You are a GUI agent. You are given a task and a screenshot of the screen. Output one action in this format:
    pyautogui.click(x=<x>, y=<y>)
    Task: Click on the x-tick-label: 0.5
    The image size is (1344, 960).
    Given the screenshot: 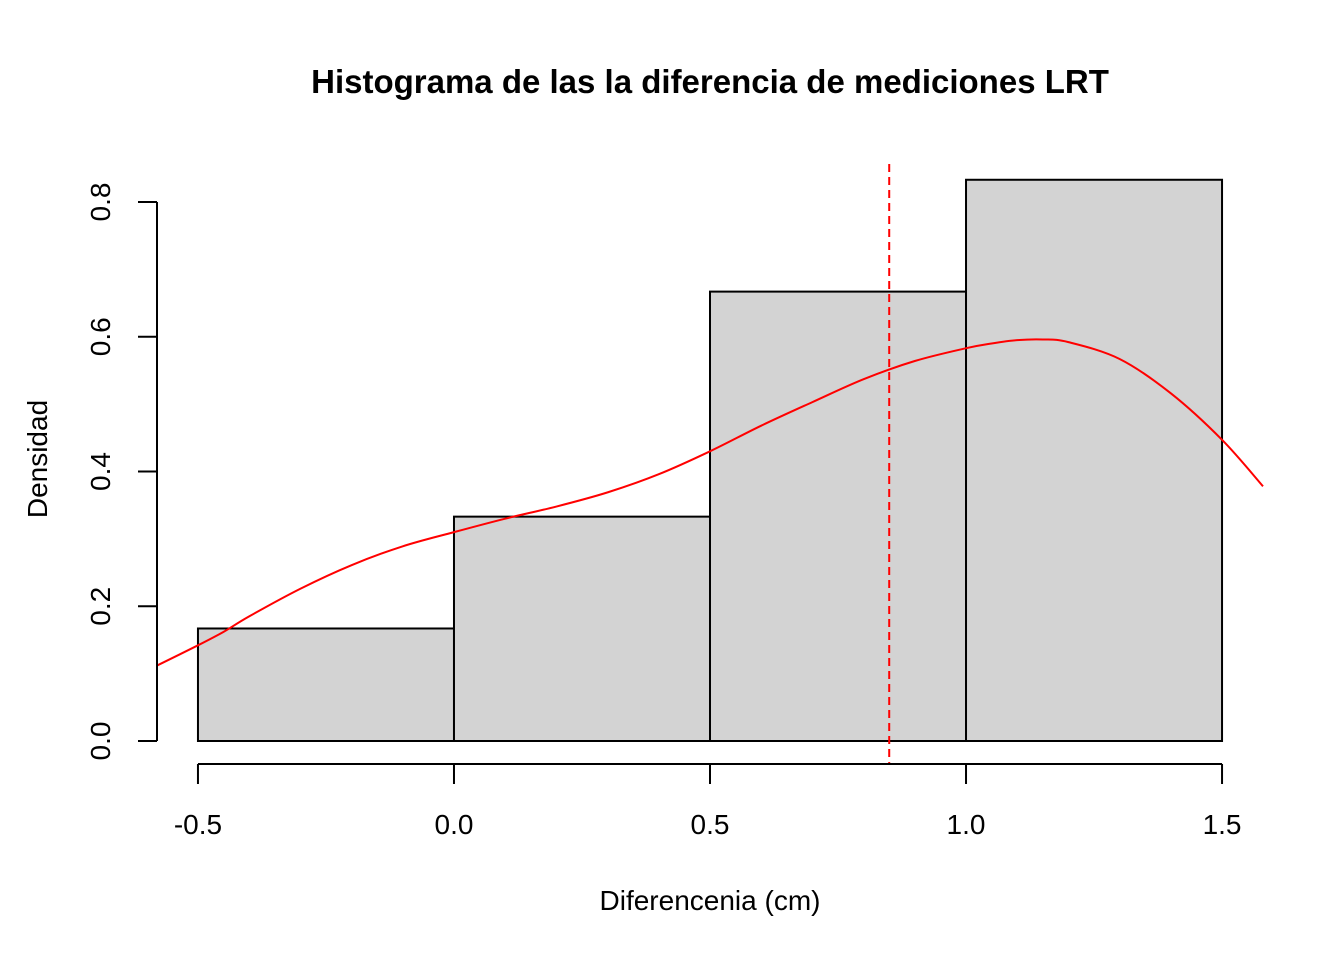 What is the action you would take?
    pyautogui.click(x=710, y=824)
    